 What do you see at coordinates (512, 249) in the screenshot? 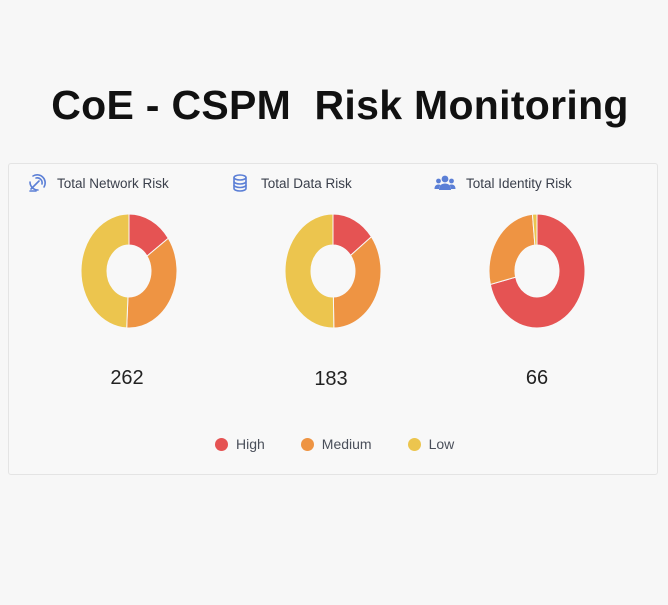
I see `identity-risk-slice-medium` at bounding box center [512, 249].